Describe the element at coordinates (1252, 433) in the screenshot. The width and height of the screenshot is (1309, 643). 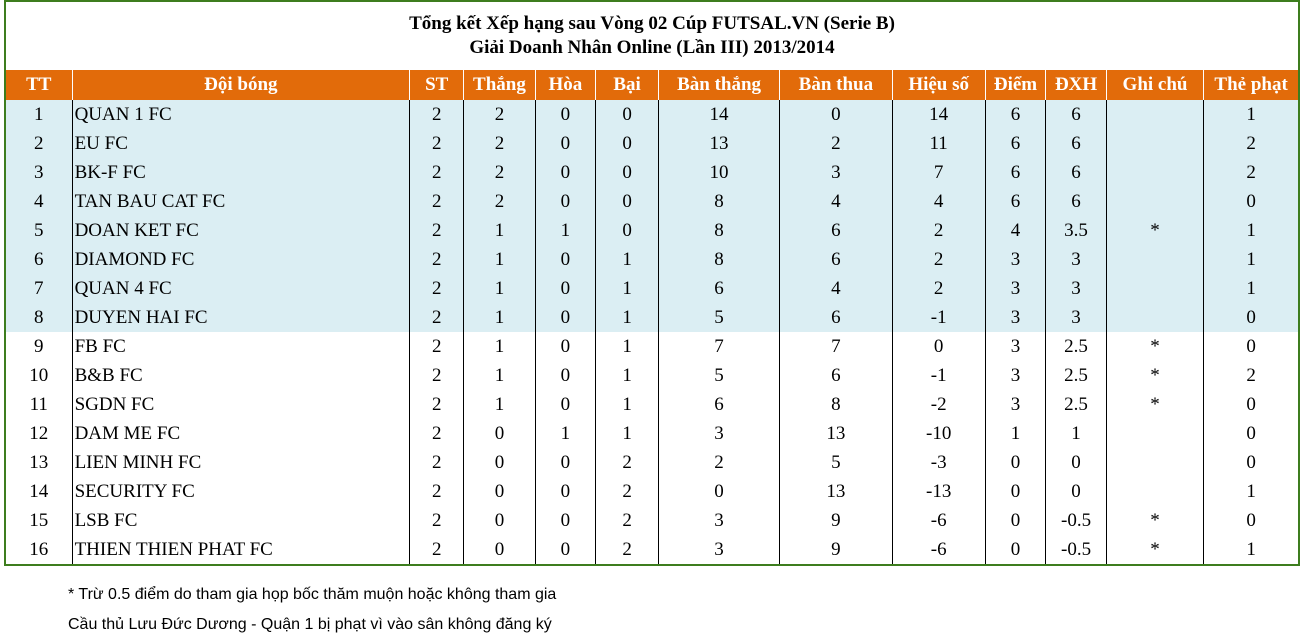
I see `cell-cards: 0` at that location.